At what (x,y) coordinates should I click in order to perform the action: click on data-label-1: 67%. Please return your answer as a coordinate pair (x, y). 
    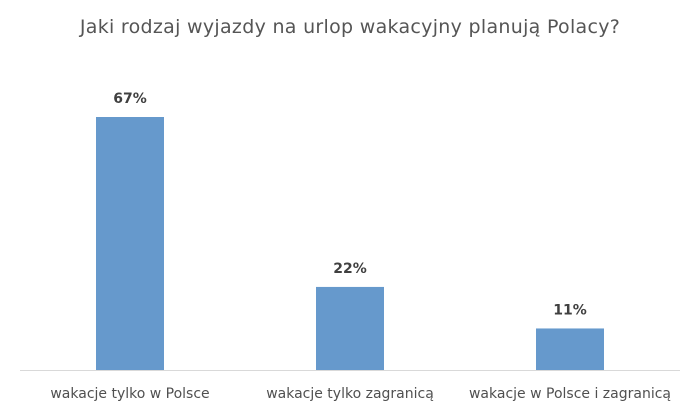
    Looking at the image, I should click on (130, 99).